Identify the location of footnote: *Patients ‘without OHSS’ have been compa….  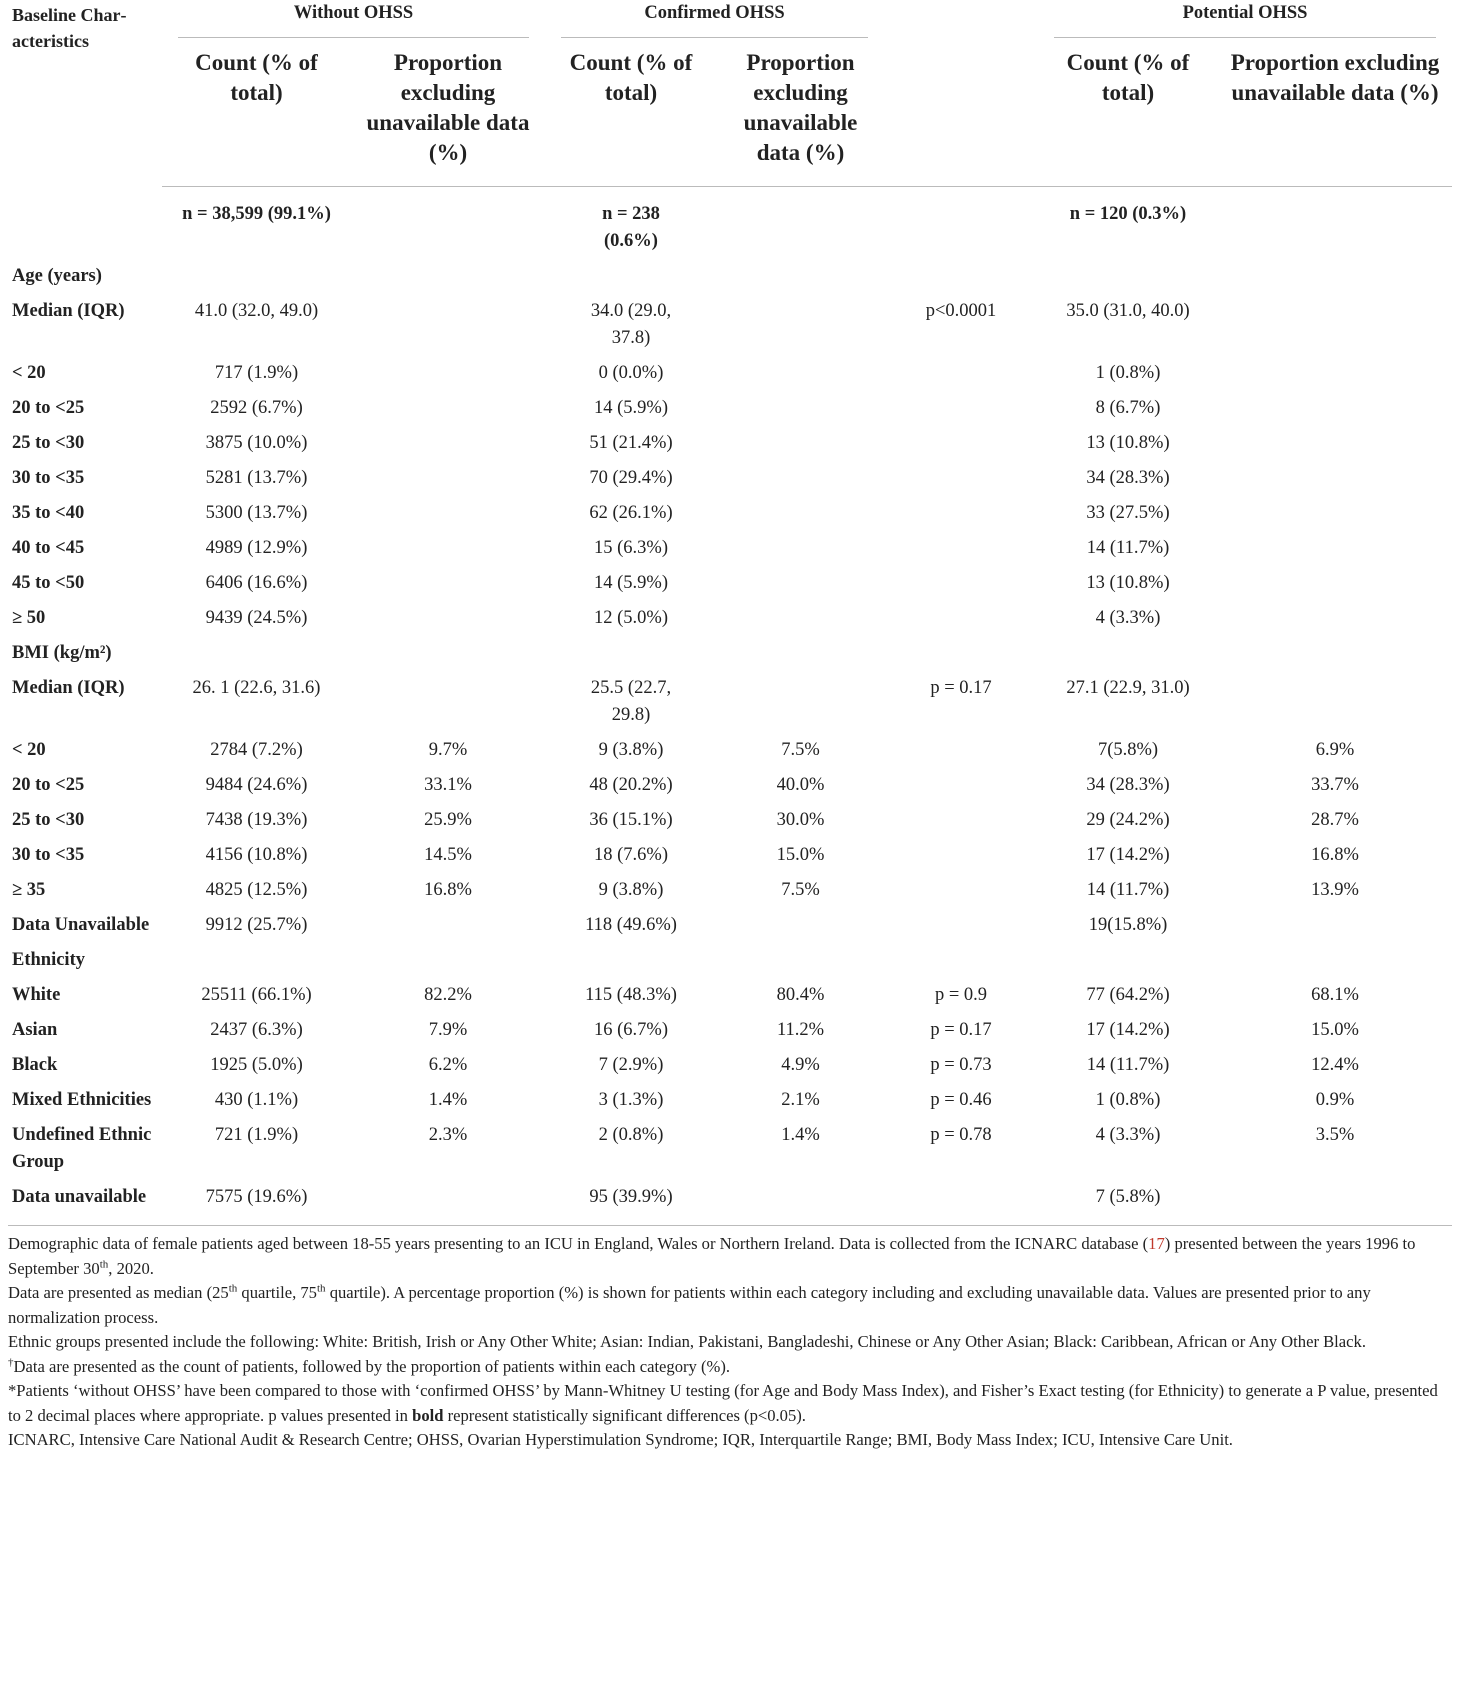
(730, 1403).